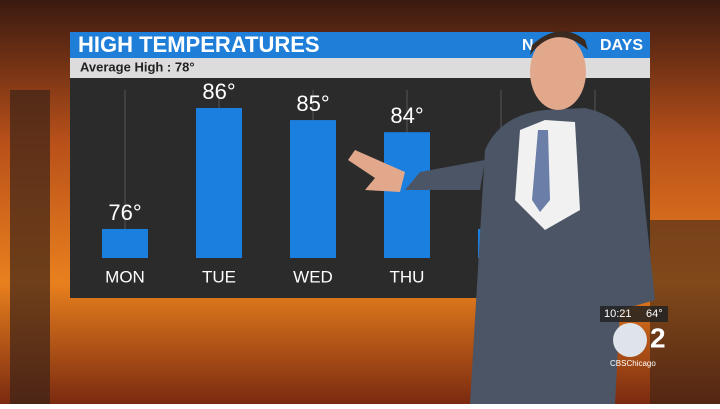 This screenshot has width=720, height=409. Describe the element at coordinates (558, 72) in the screenshot. I see `head` at that location.